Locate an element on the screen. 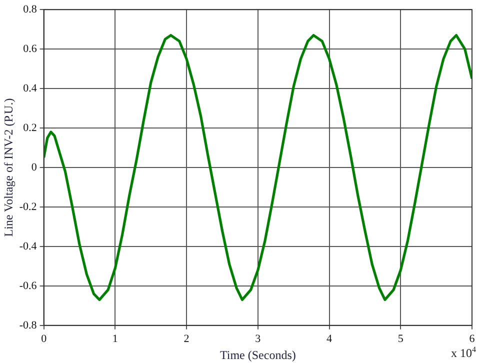 Image resolution: width=480 pixels, height=363 pixels. x-tick-label: 4 is located at coordinates (329, 338).